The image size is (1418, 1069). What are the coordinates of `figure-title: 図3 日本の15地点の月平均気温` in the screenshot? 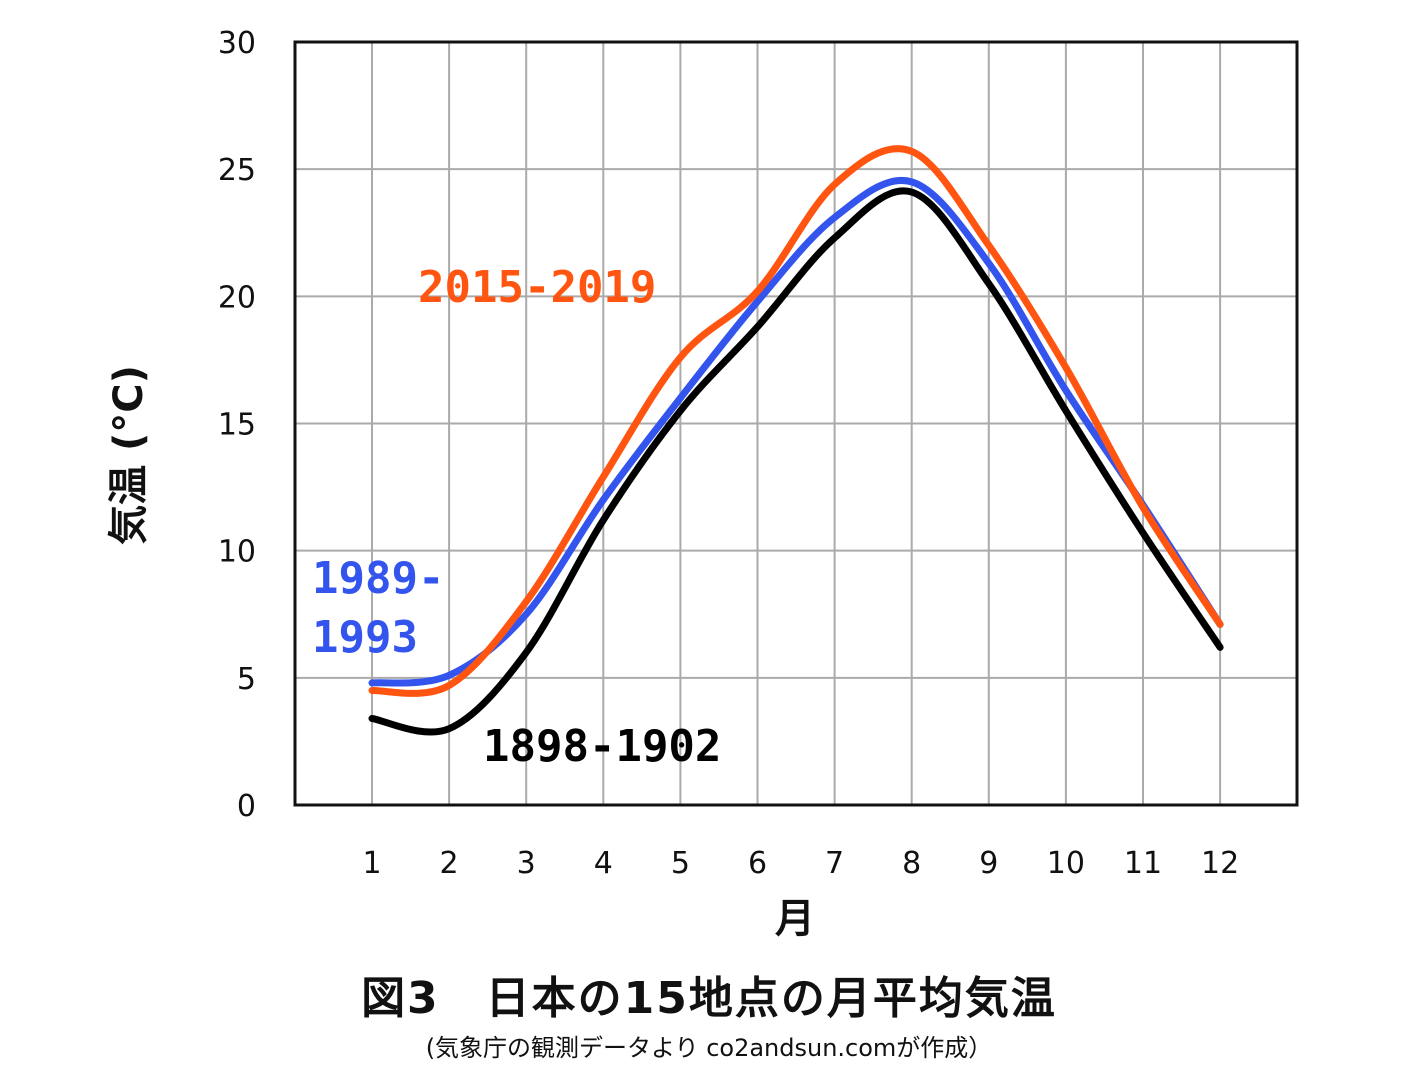 It's located at (709, 998).